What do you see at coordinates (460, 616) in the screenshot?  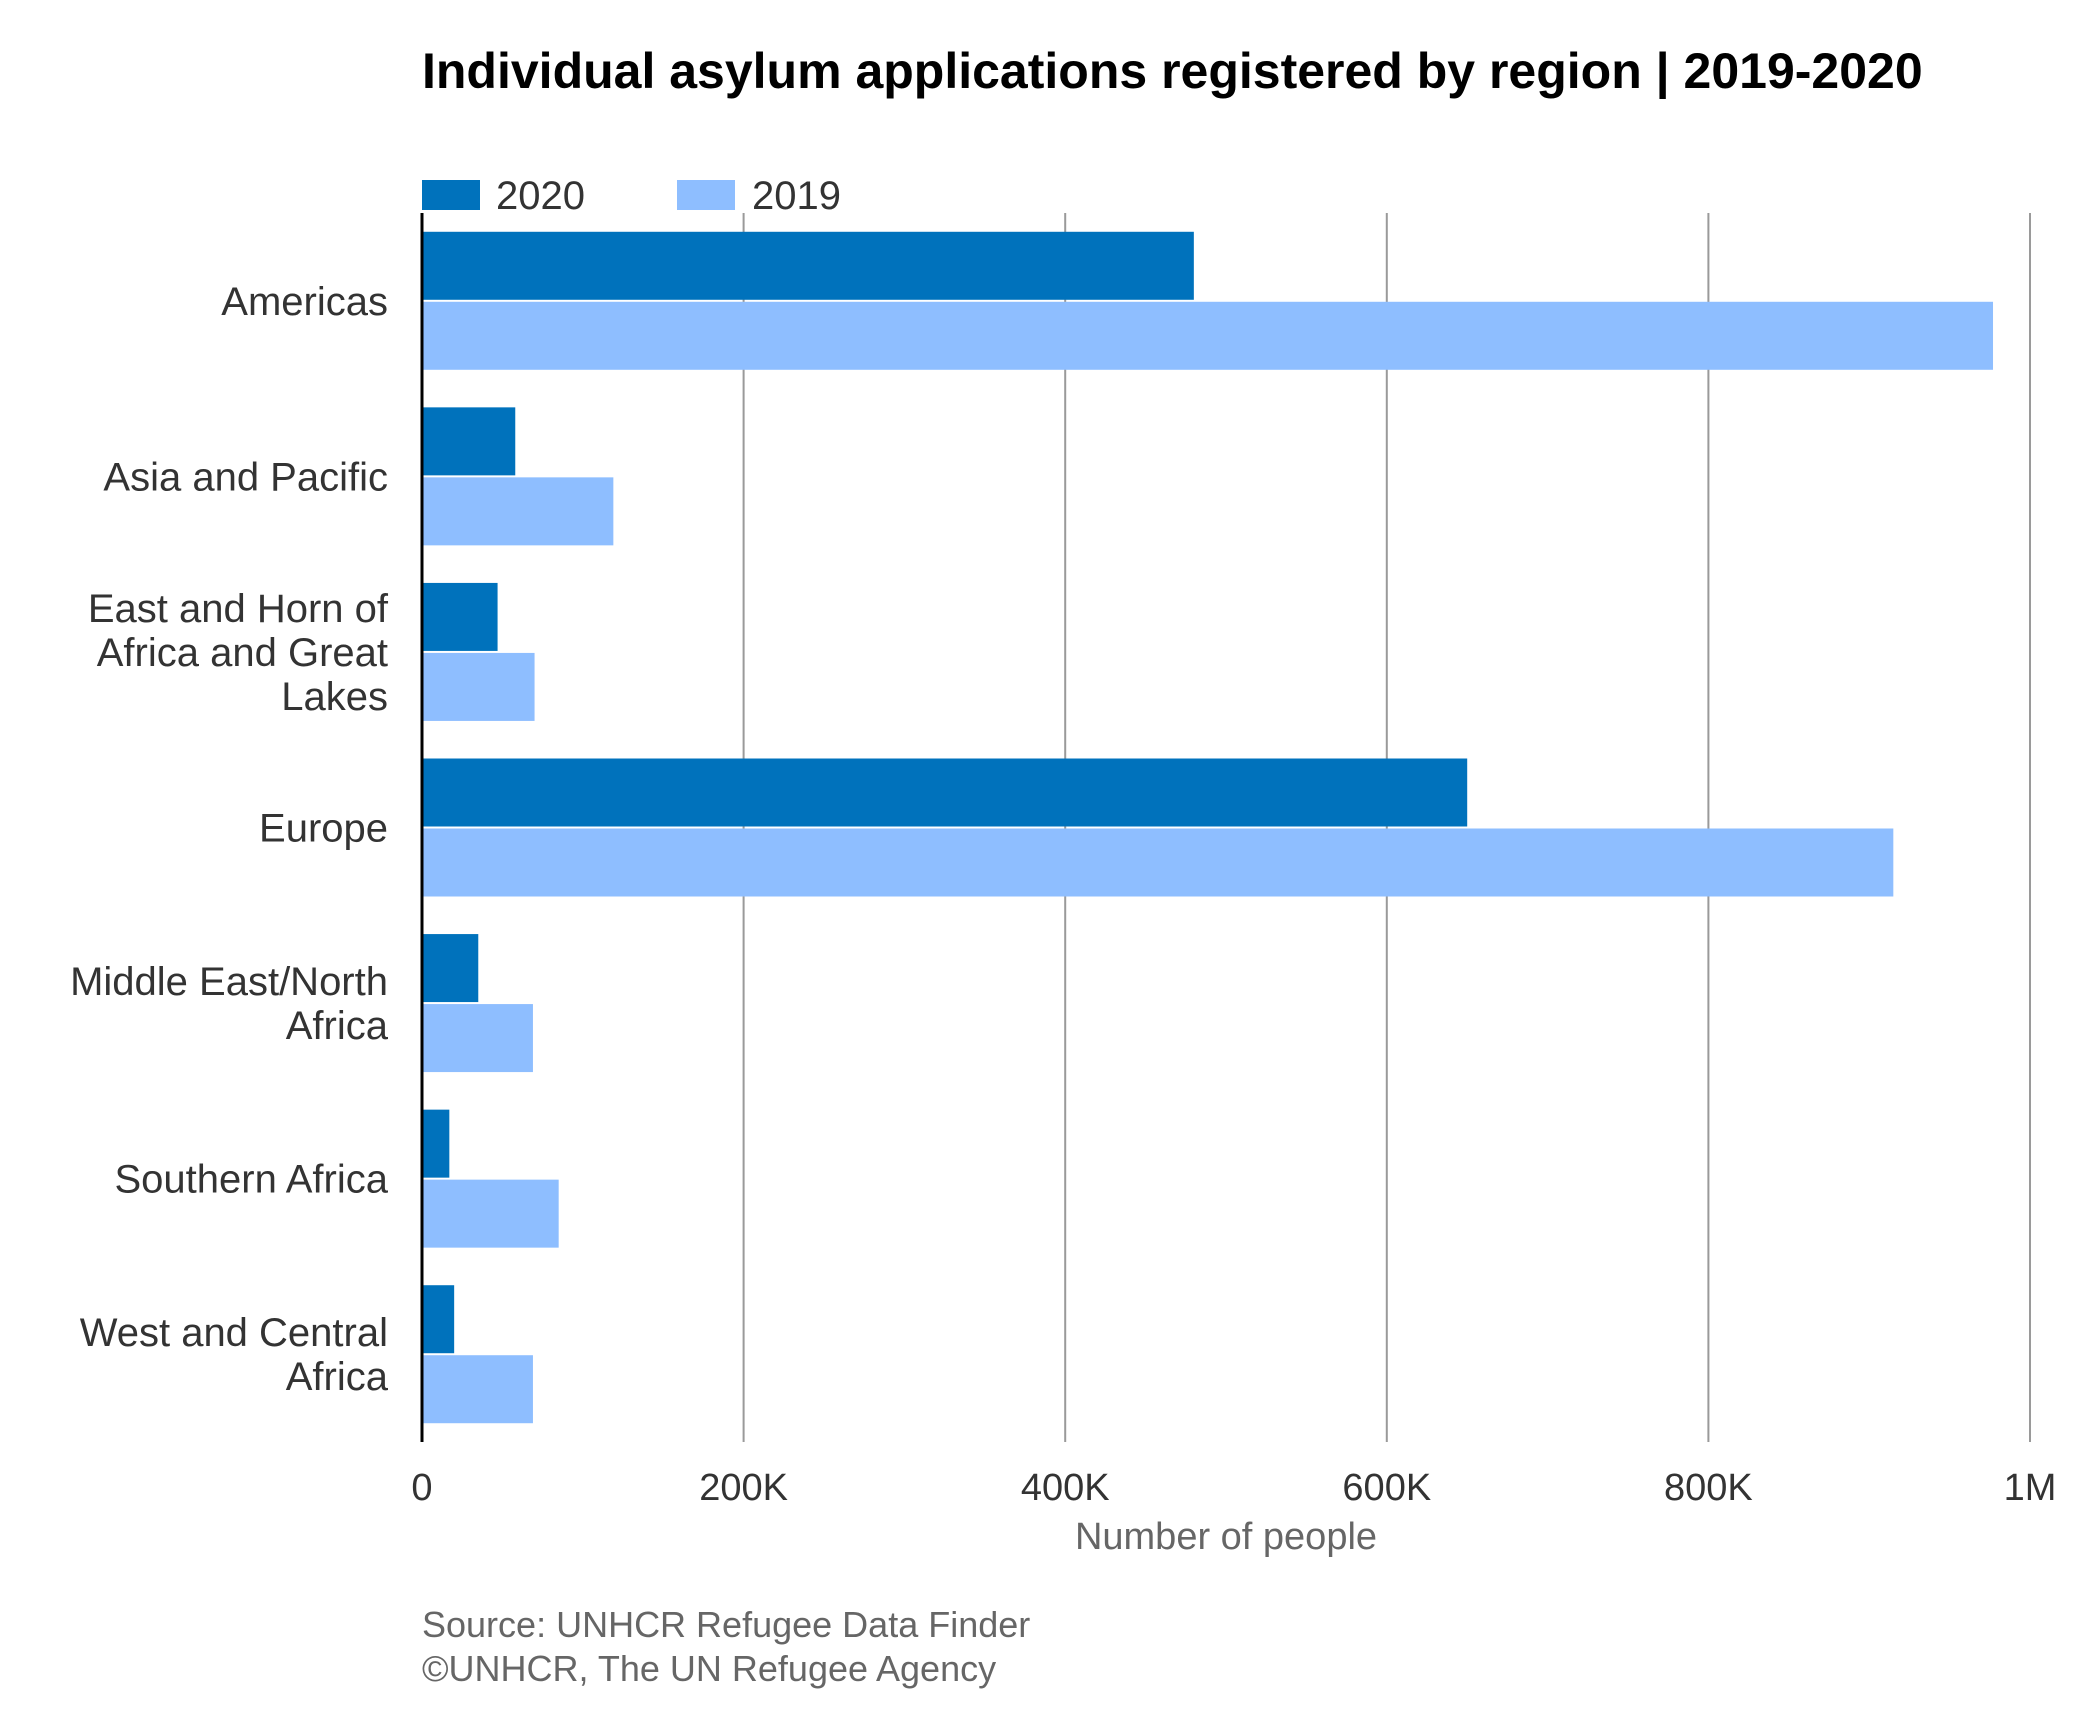 I see `bar-east-and-horn-of-africa-and-great-lakes-2020` at bounding box center [460, 616].